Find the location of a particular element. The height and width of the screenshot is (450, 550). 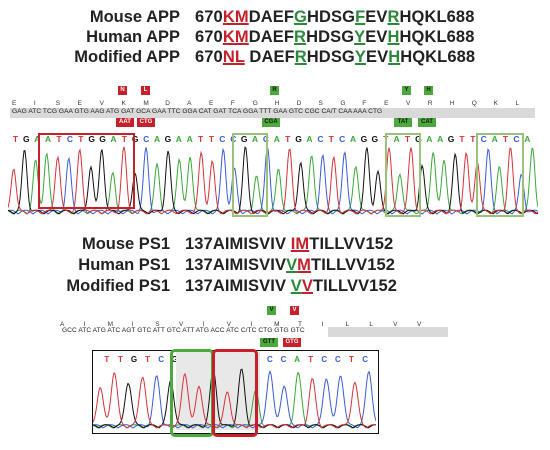

modified-ps1-sequence: 137AIMISVIV VVTILLVV152 is located at coordinates (291, 286).